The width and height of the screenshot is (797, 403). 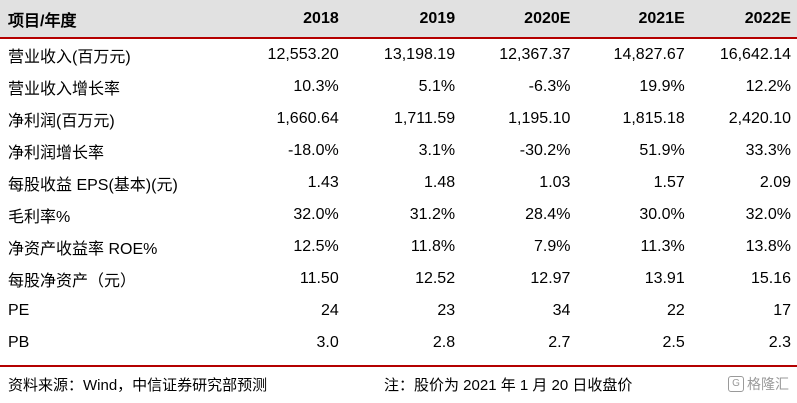 What do you see at coordinates (673, 342) in the screenshot?
I see `cell-value: 2.5` at bounding box center [673, 342].